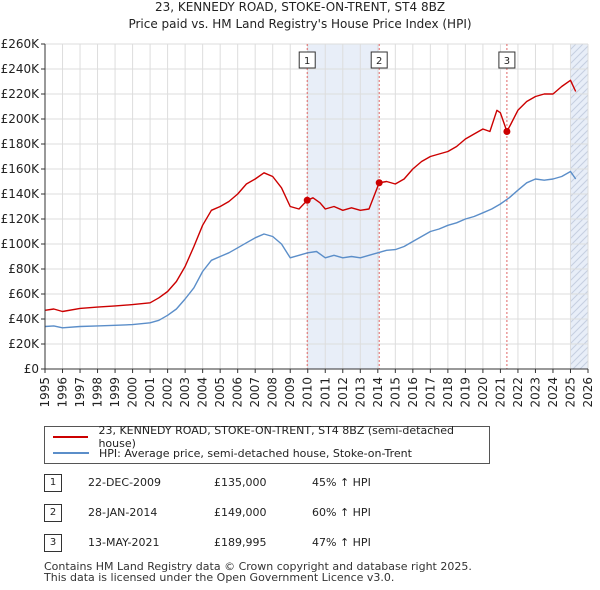 The height and width of the screenshot is (590, 600). Describe the element at coordinates (98, 392) in the screenshot. I see `x-tick-label: 1998` at that location.